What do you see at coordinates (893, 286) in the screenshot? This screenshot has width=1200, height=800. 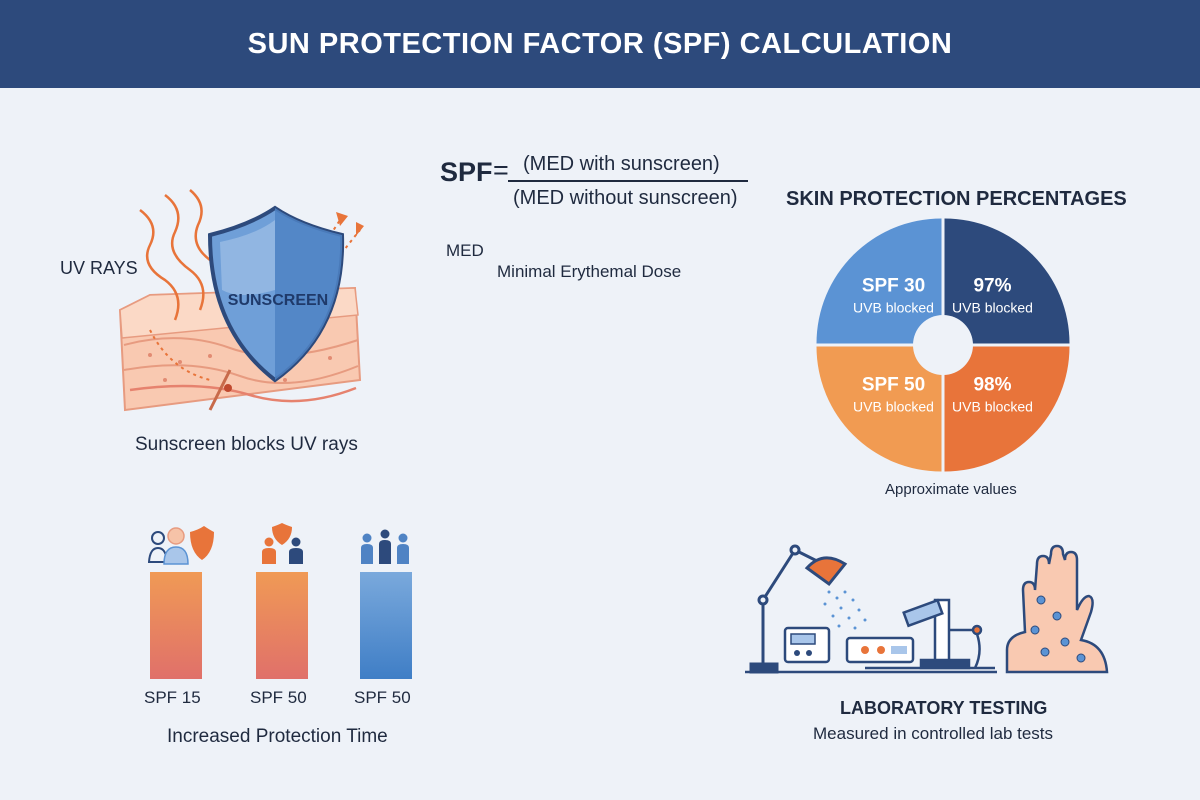 I see `pie-label-1: SPF 30` at bounding box center [893, 286].